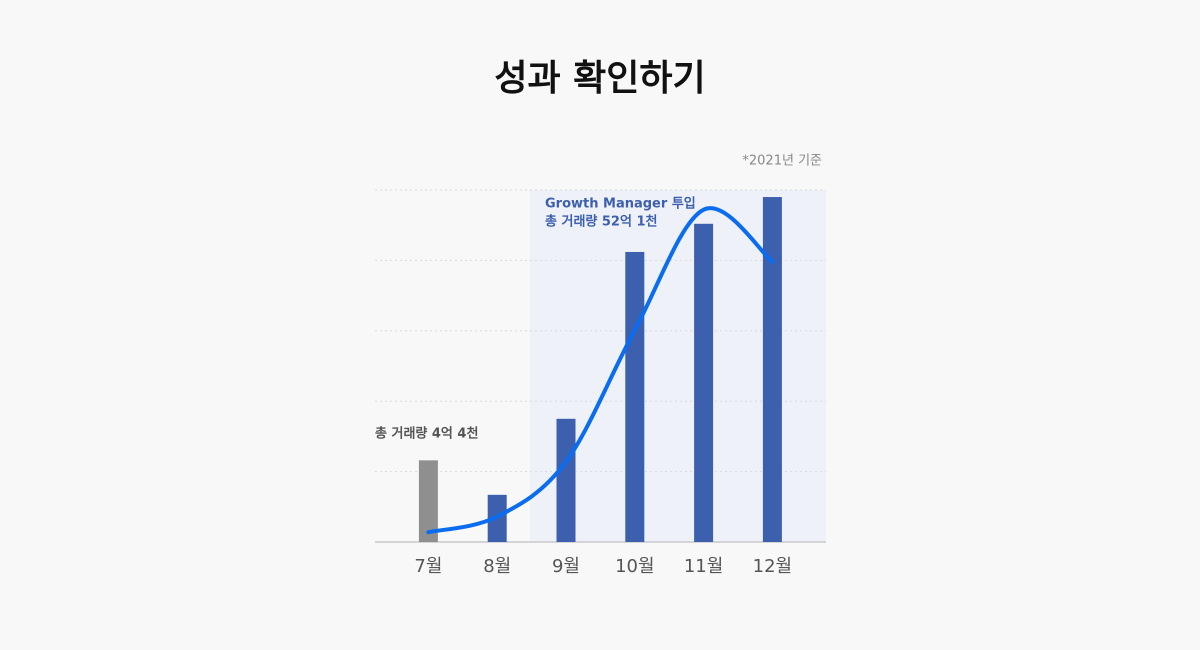  What do you see at coordinates (772, 566) in the screenshot?
I see `x-tick-label: 12월` at bounding box center [772, 566].